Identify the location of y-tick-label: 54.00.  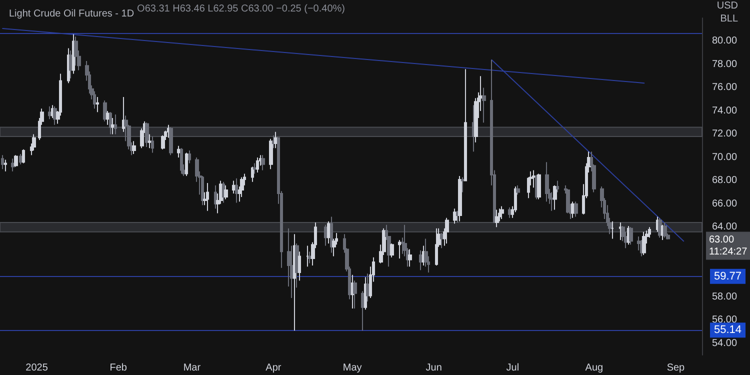
(725, 343).